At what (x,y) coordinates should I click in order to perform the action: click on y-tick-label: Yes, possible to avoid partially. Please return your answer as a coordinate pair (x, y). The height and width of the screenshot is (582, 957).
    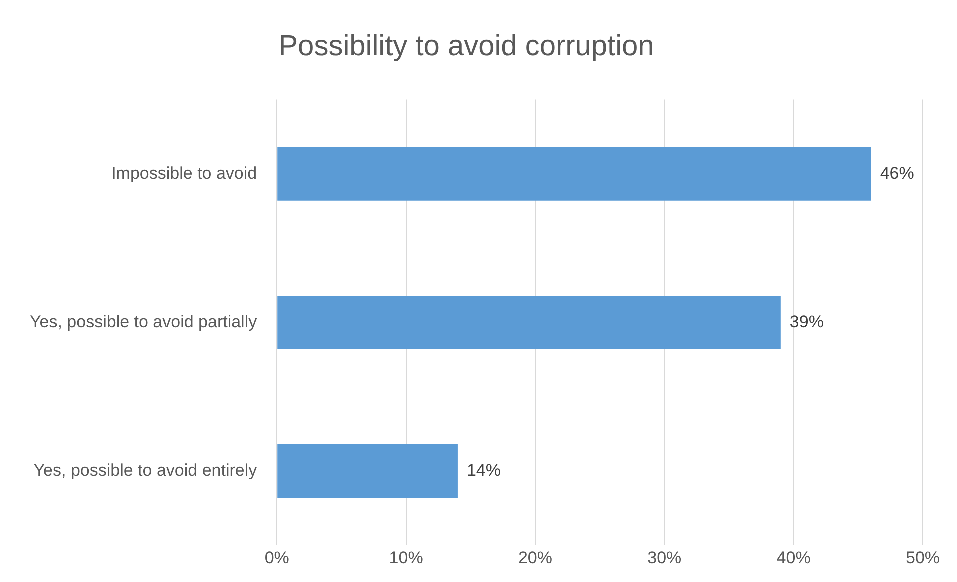
    Looking at the image, I should click on (144, 322).